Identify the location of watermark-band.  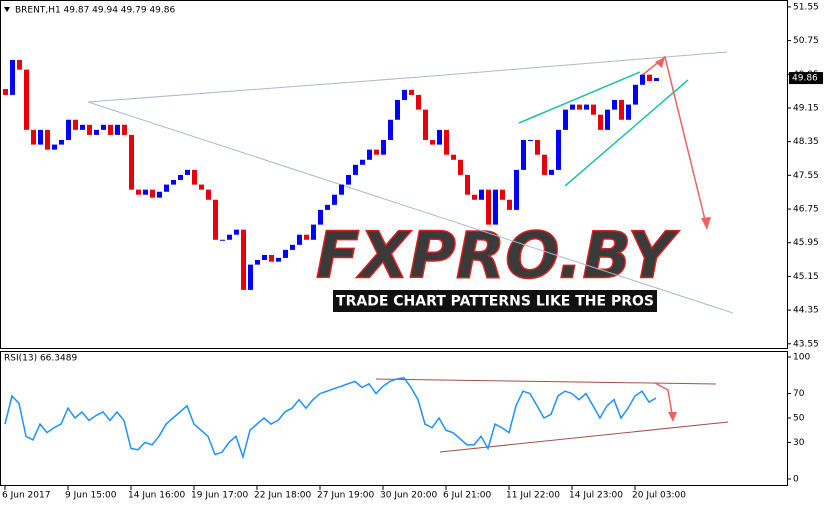
(495, 301).